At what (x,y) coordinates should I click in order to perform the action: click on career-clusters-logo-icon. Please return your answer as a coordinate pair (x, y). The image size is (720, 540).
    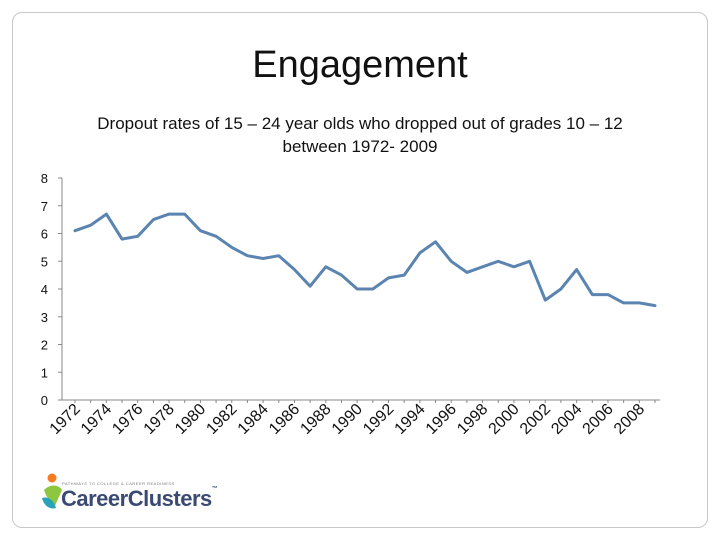
    Looking at the image, I should click on (52, 491).